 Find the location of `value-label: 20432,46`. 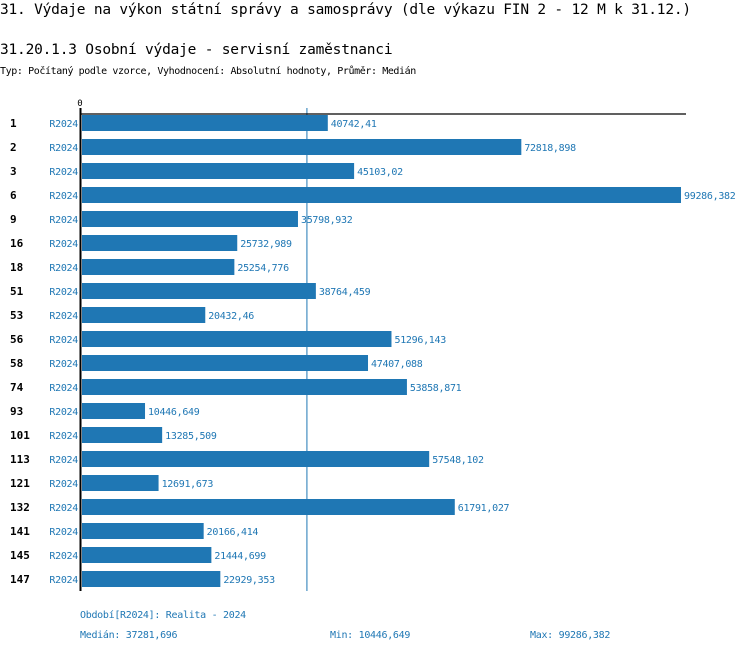

value-label: 20432,46 is located at coordinates (231, 316).